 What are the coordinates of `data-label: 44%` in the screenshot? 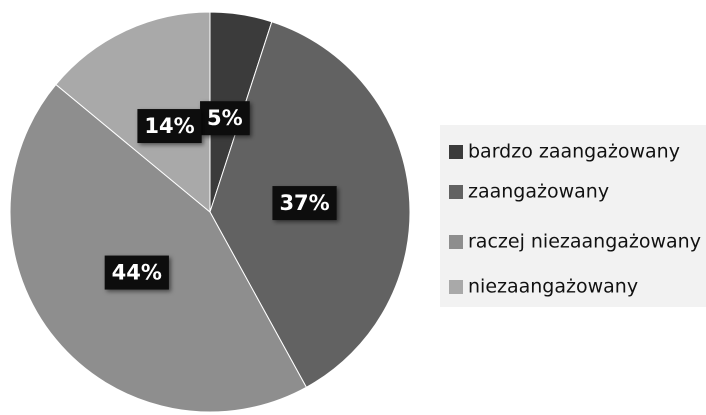 It's located at (136, 272).